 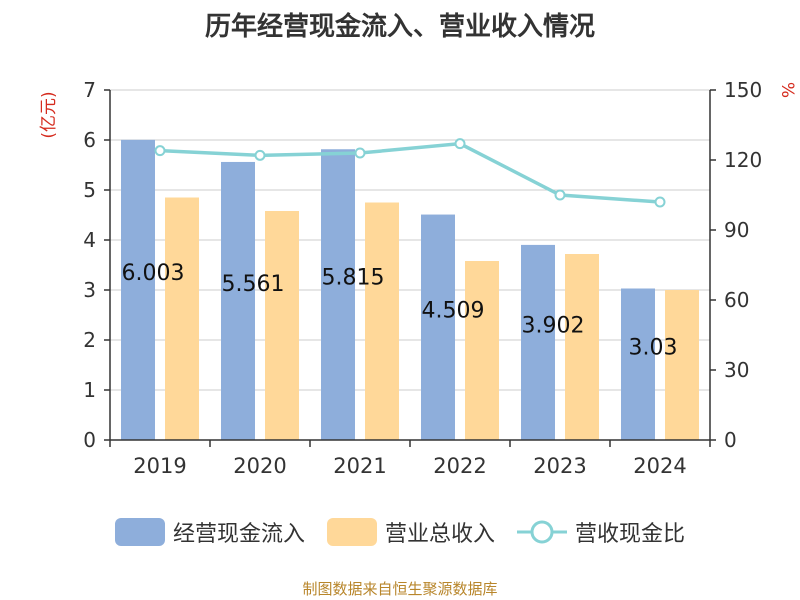 I want to click on left-tick-label: 1, so click(x=89, y=390).